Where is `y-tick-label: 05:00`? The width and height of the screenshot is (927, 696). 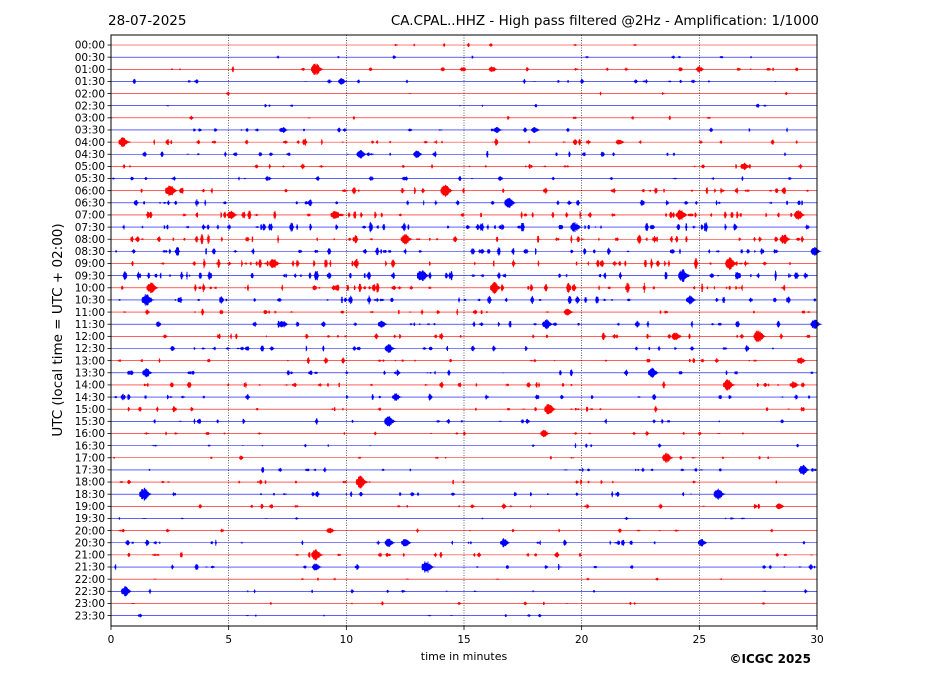 y-tick-label: 05:00 is located at coordinates (90, 167).